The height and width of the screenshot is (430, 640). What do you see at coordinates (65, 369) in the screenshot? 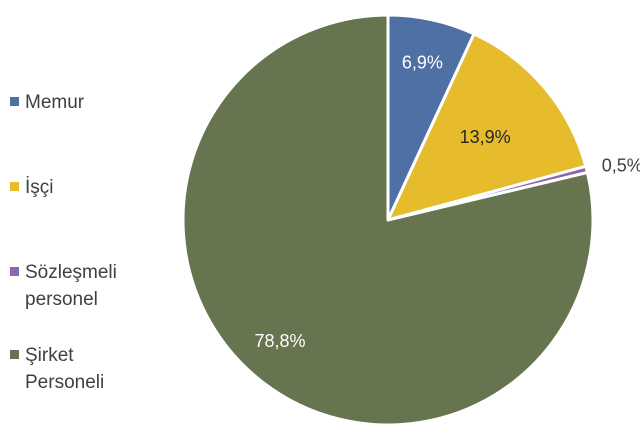
I see `legend-label-sirket: Şirket Personeli` at bounding box center [65, 369].